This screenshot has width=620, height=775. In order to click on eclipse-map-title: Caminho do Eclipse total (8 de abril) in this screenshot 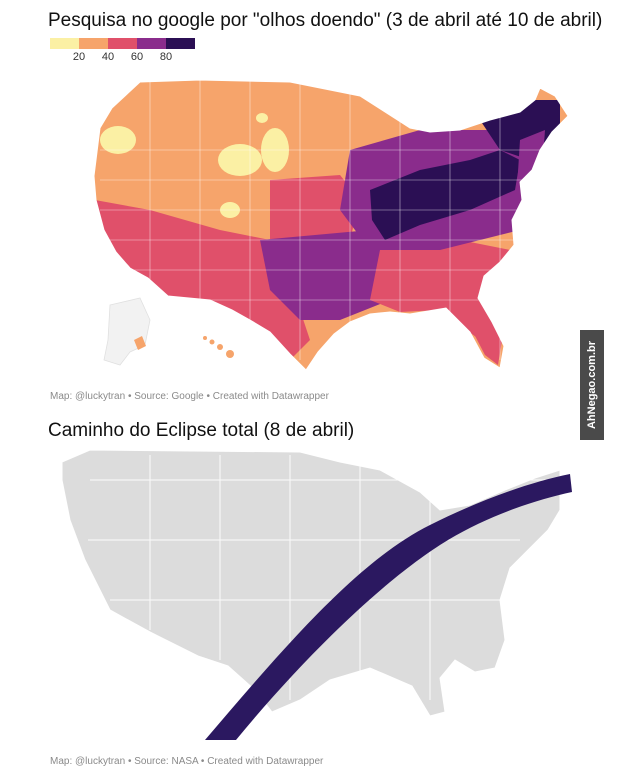, I will do `click(201, 430)`.